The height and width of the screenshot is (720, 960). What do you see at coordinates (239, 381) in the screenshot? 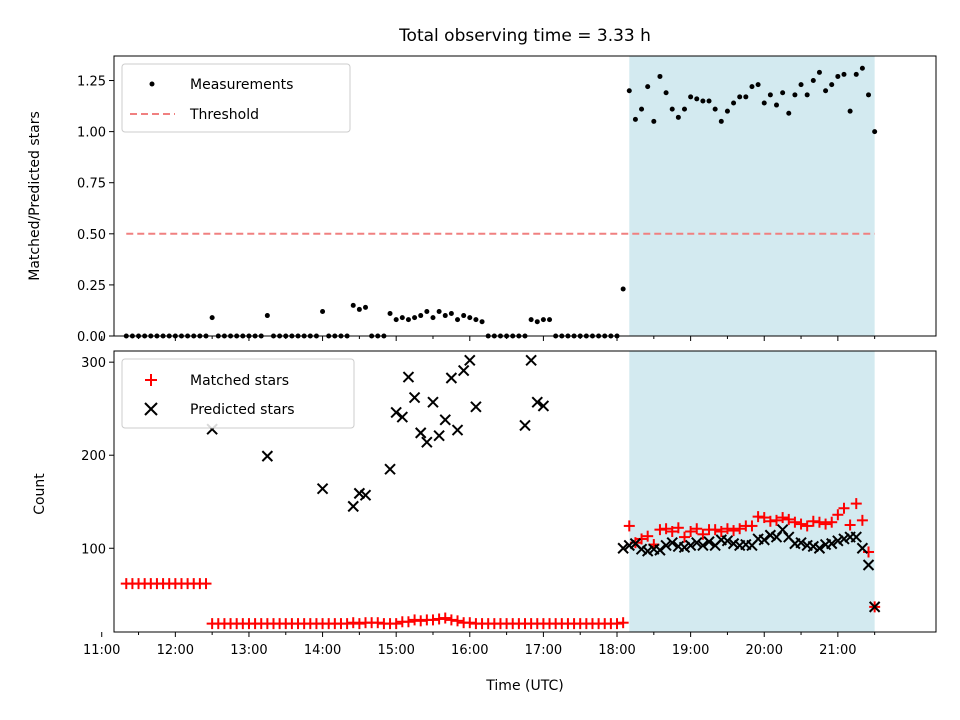
I see `legend-matched-label: Matched stars` at bounding box center [239, 381].